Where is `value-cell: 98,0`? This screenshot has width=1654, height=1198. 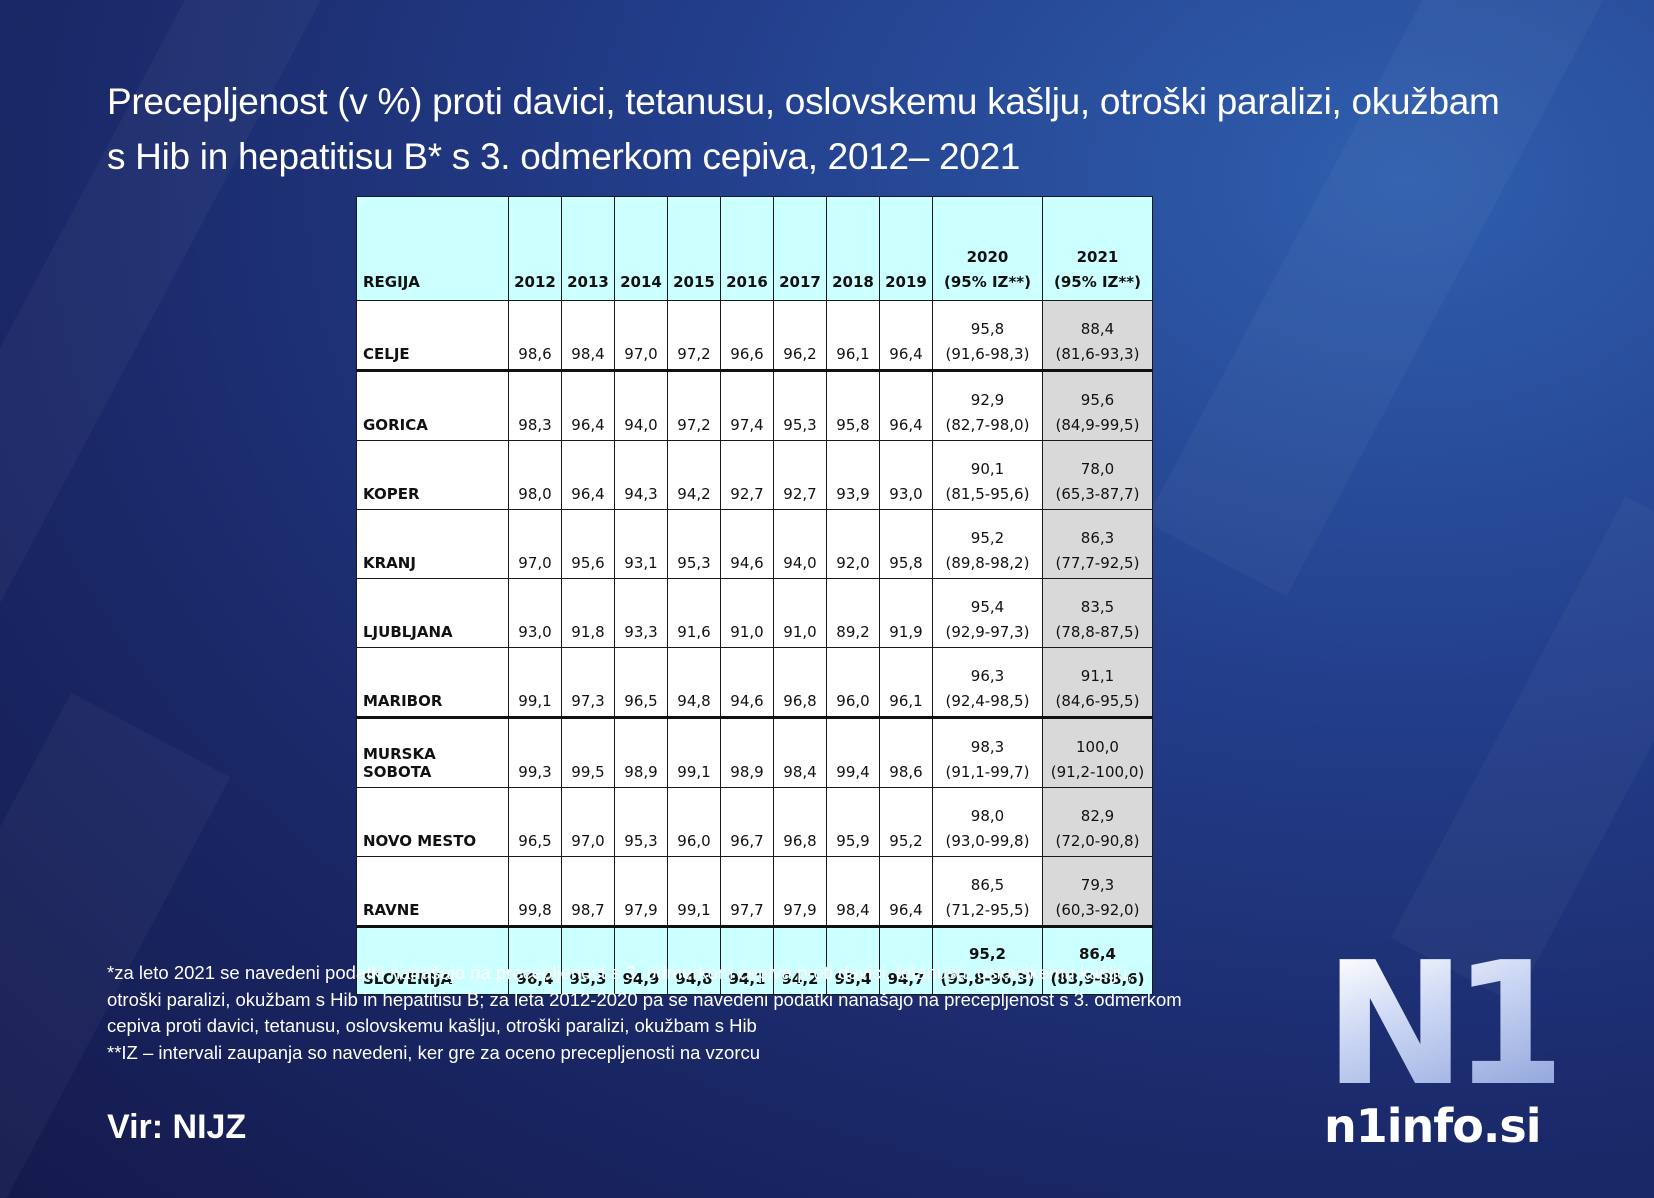
value-cell: 98,0 is located at coordinates (535, 475).